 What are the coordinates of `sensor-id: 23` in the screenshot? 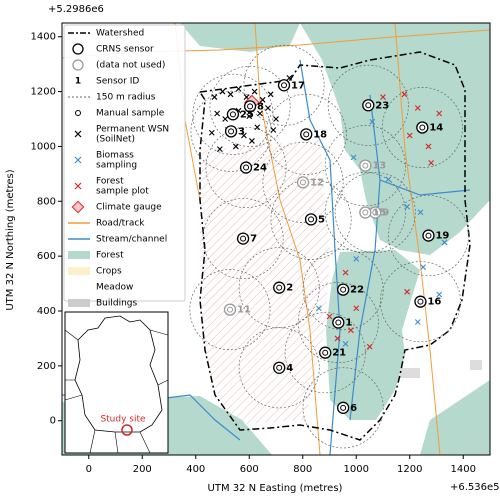 It's located at (382, 105).